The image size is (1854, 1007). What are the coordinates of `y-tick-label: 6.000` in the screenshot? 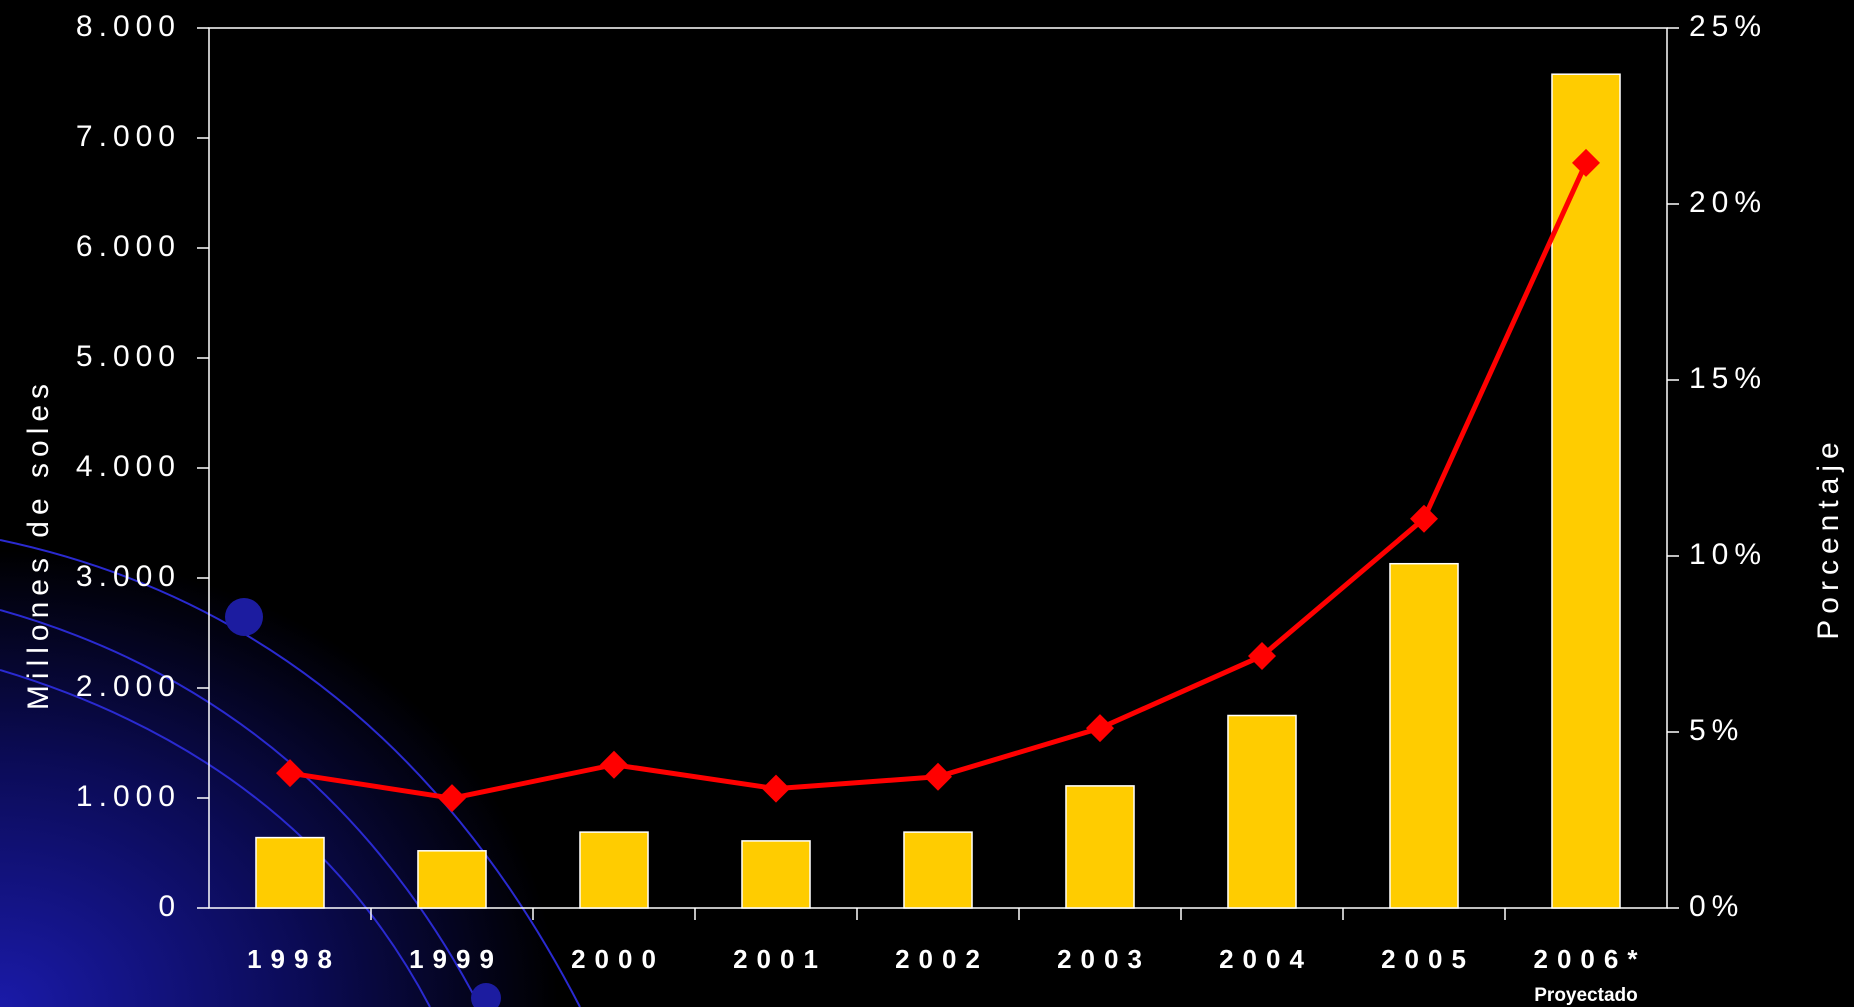 It's located at (128, 246).